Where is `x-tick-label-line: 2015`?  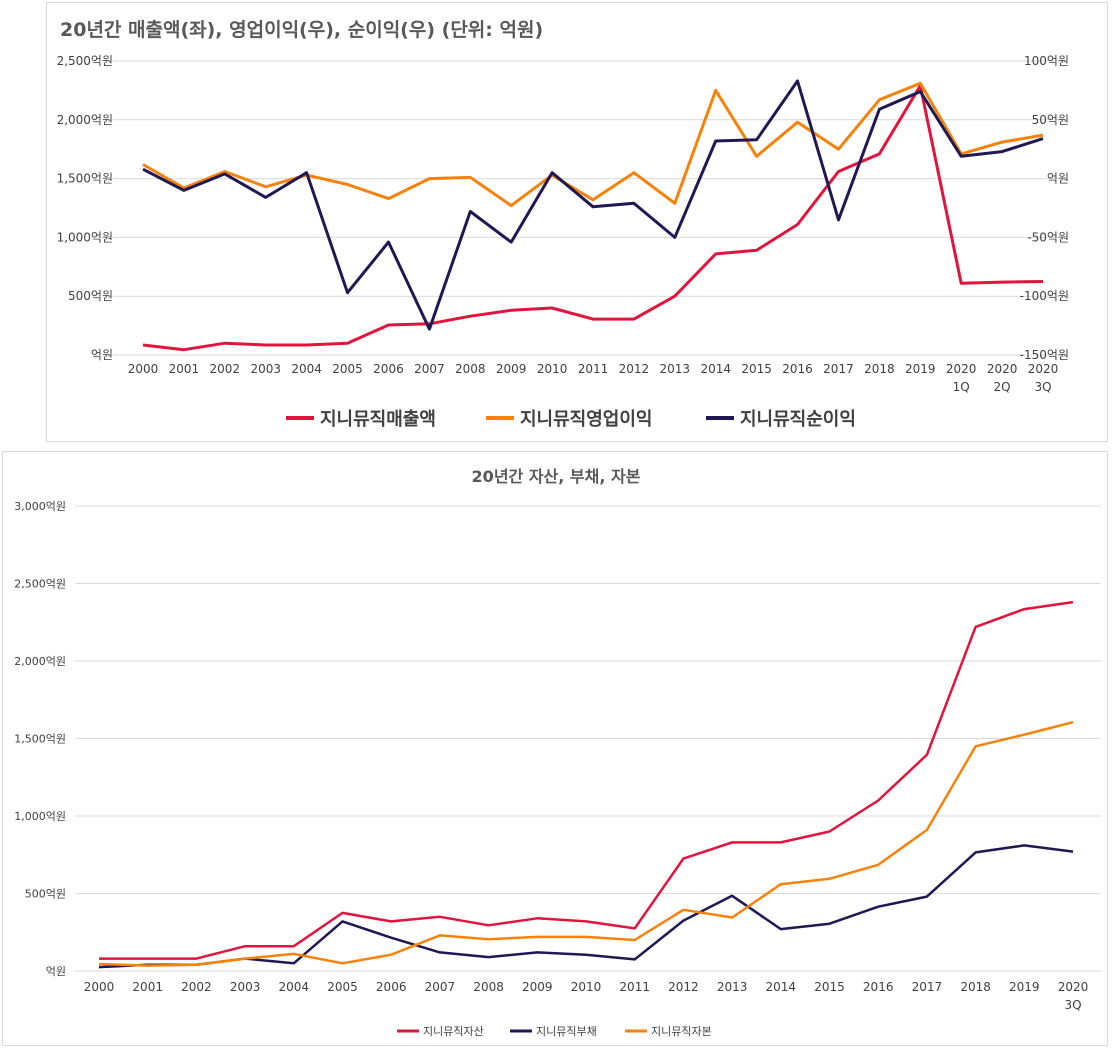 x-tick-label-line: 2015 is located at coordinates (756, 369).